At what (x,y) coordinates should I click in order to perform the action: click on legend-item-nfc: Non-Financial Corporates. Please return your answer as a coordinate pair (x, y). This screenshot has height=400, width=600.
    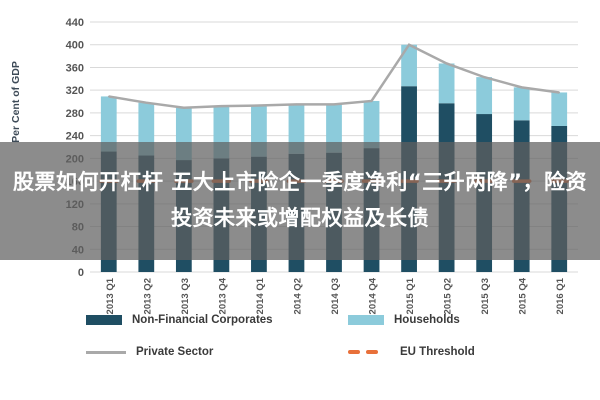
    Looking at the image, I should click on (179, 320).